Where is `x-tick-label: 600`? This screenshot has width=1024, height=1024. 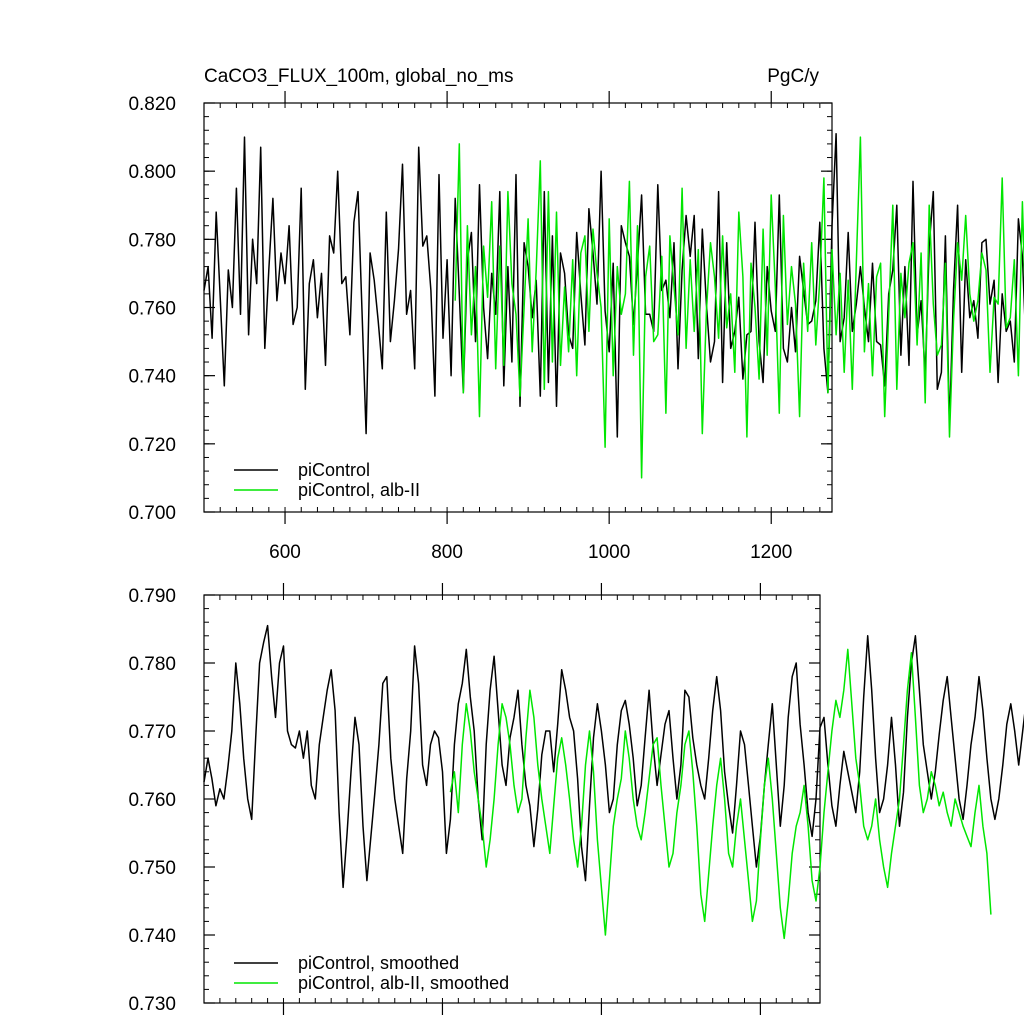
x-tick-label: 600 is located at coordinates (285, 552).